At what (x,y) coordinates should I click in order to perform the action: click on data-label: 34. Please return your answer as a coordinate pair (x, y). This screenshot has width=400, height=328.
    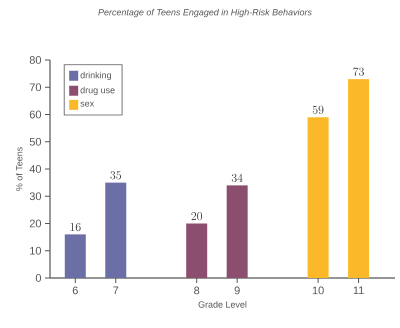
    Looking at the image, I should click on (237, 178).